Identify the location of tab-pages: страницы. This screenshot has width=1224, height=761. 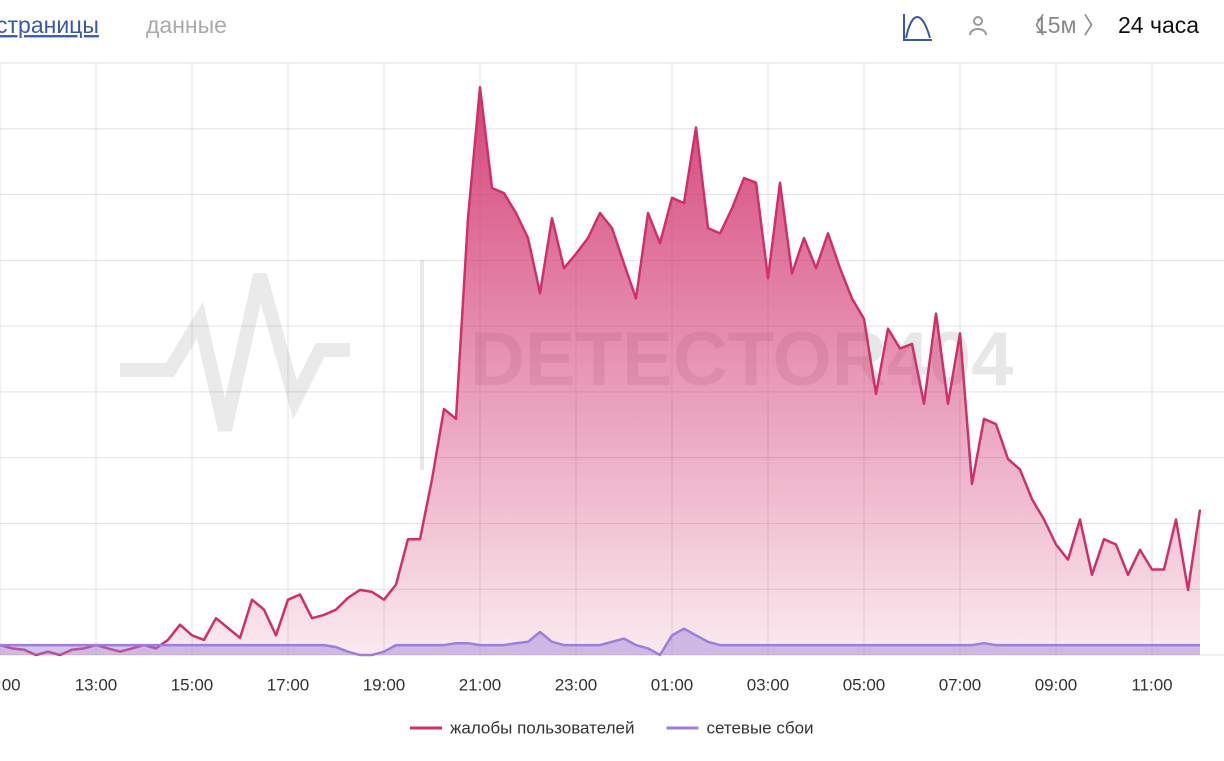
(49, 25).